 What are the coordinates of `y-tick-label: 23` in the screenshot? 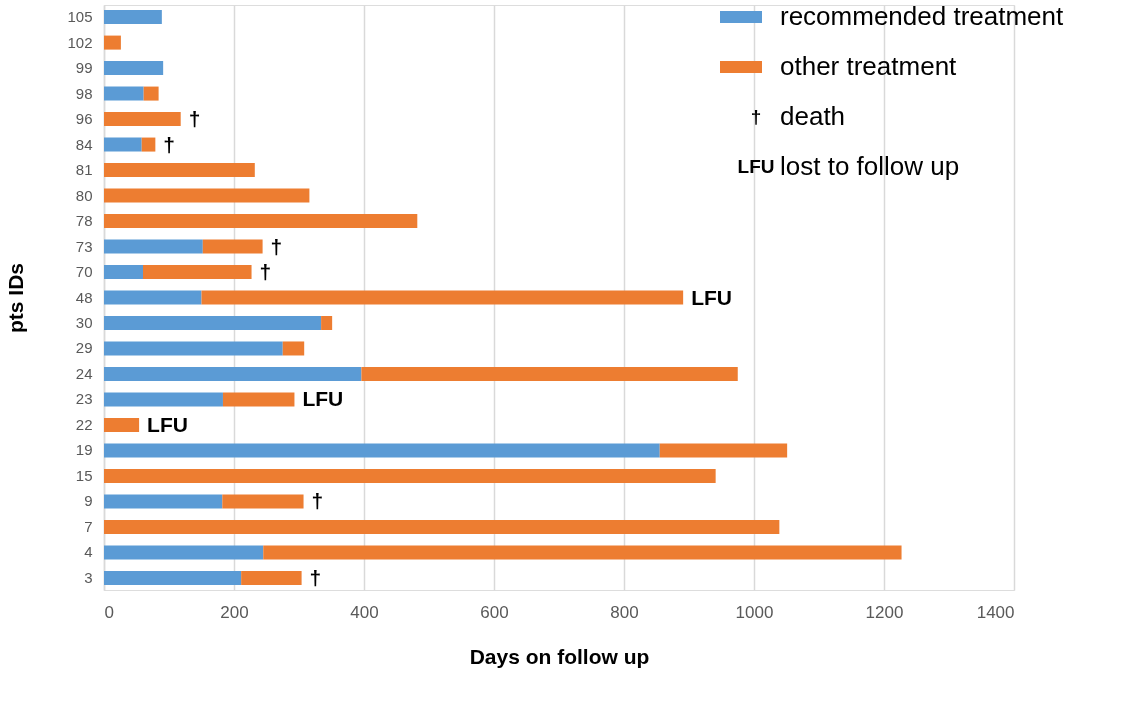 It's located at (84, 399).